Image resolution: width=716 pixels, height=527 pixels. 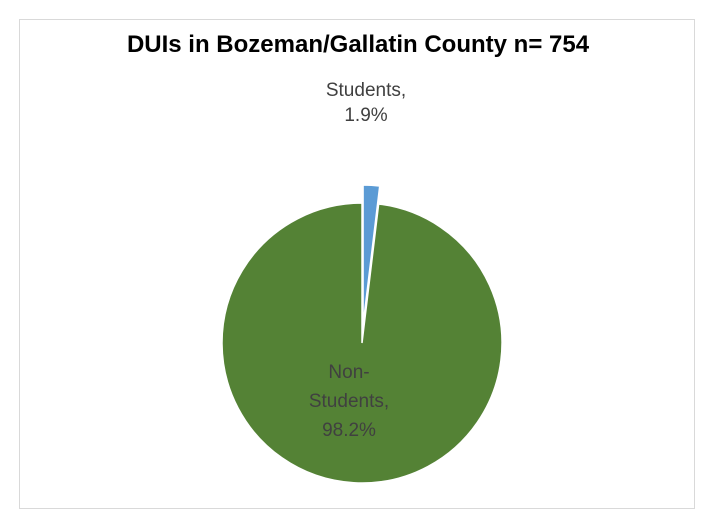 I want to click on data-label-line: 98.2%, so click(x=349, y=430).